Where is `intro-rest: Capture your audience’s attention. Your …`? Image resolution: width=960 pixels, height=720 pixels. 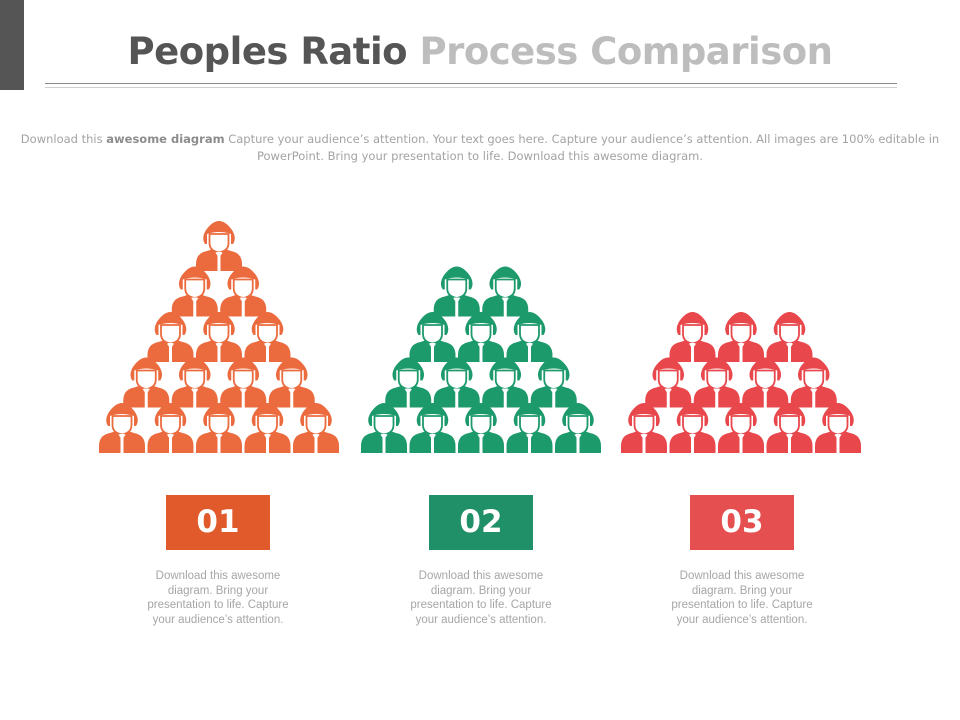 intro-rest: Capture your audience’s attention. Your … is located at coordinates (582, 147).